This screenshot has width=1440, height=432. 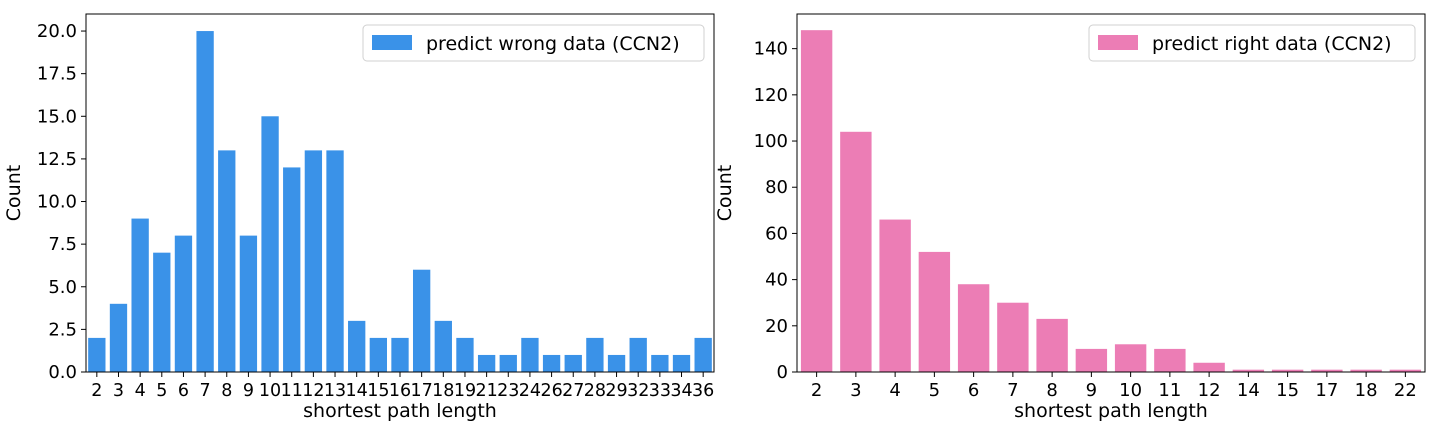 I want to click on x-tick-label: 13, so click(x=335, y=391).